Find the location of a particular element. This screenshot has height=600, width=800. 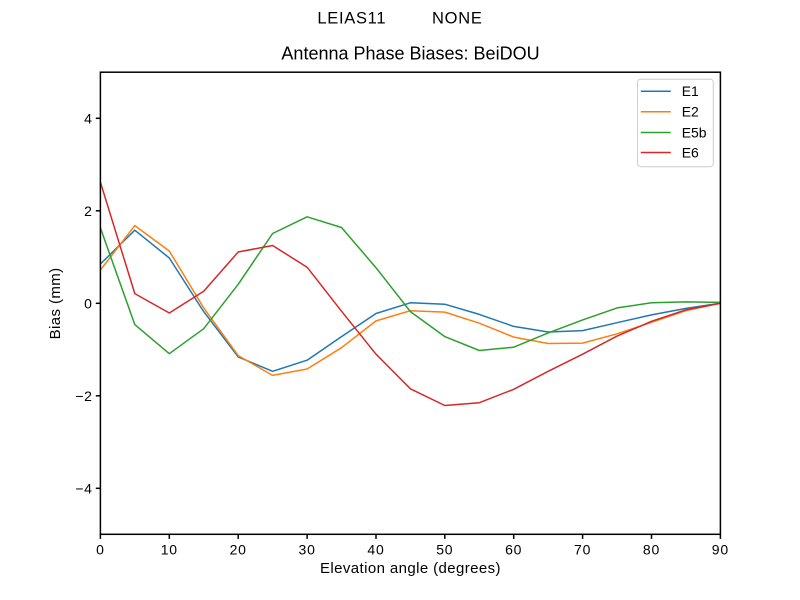

svg-text: NONE is located at coordinates (457, 19).